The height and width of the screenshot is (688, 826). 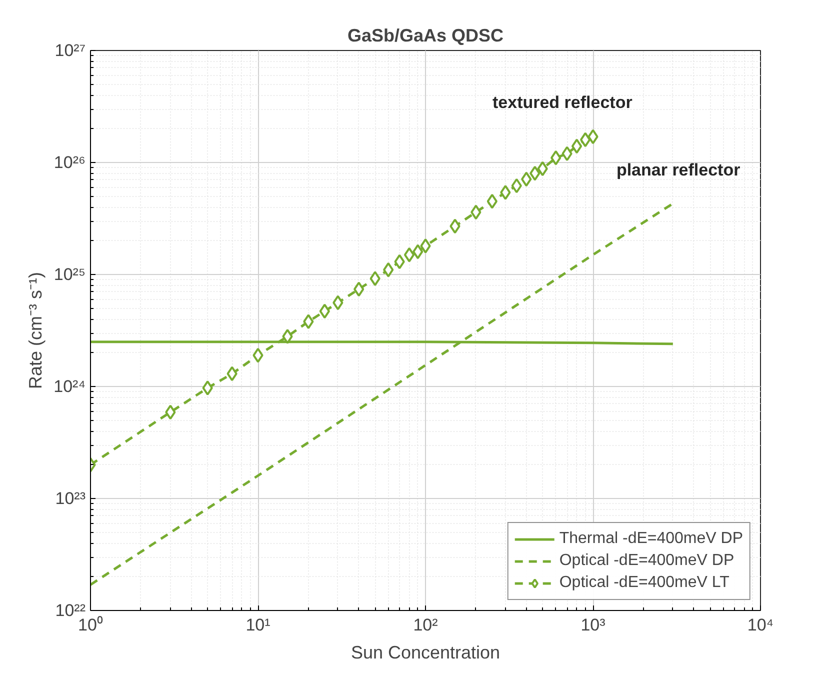 What do you see at coordinates (425, 652) in the screenshot?
I see `x-axis-title: Sun Concentration` at bounding box center [425, 652].